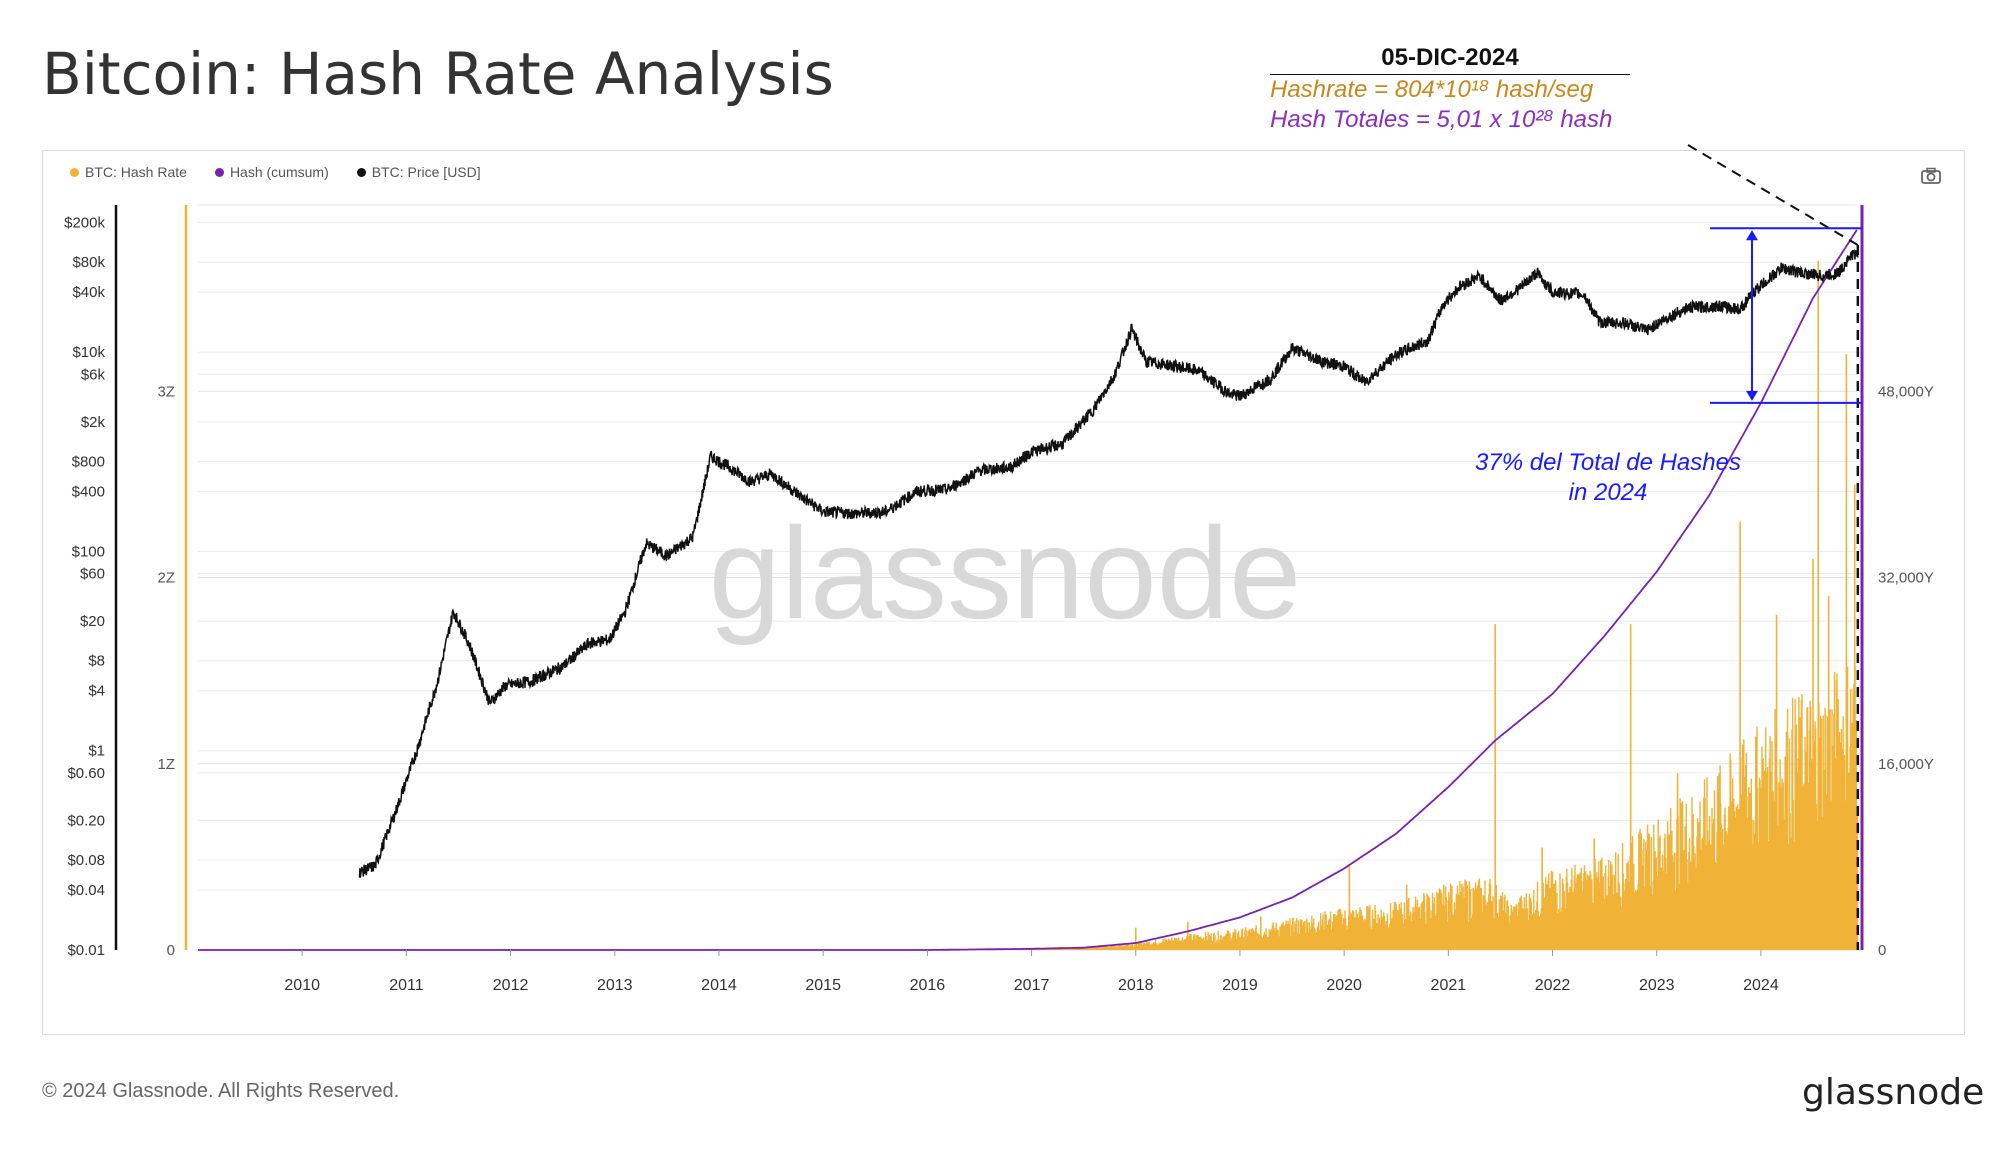 This screenshot has width=2000, height=1152. Describe the element at coordinates (88, 461) in the screenshot. I see `price-tick-label: $800` at that location.